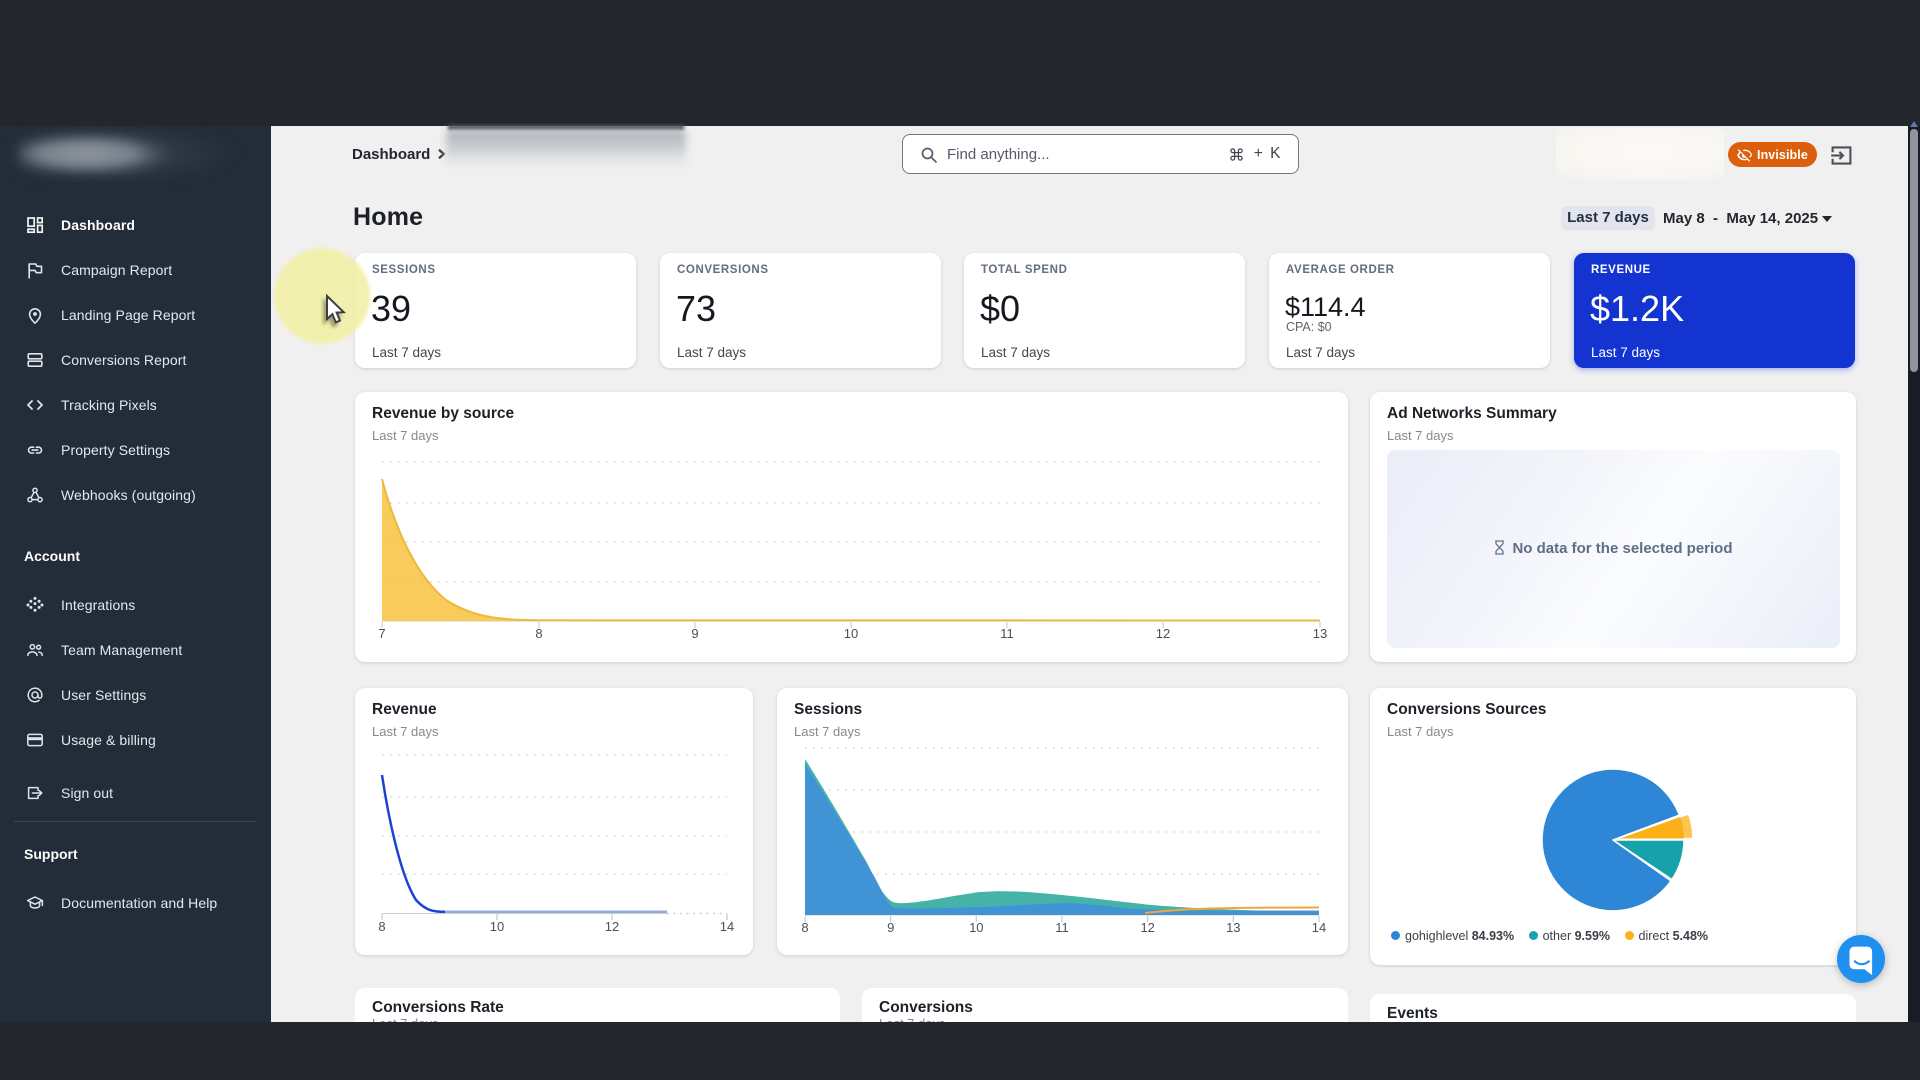 The height and width of the screenshot is (1080, 1920). I want to click on svg-text: 7, so click(381, 633).